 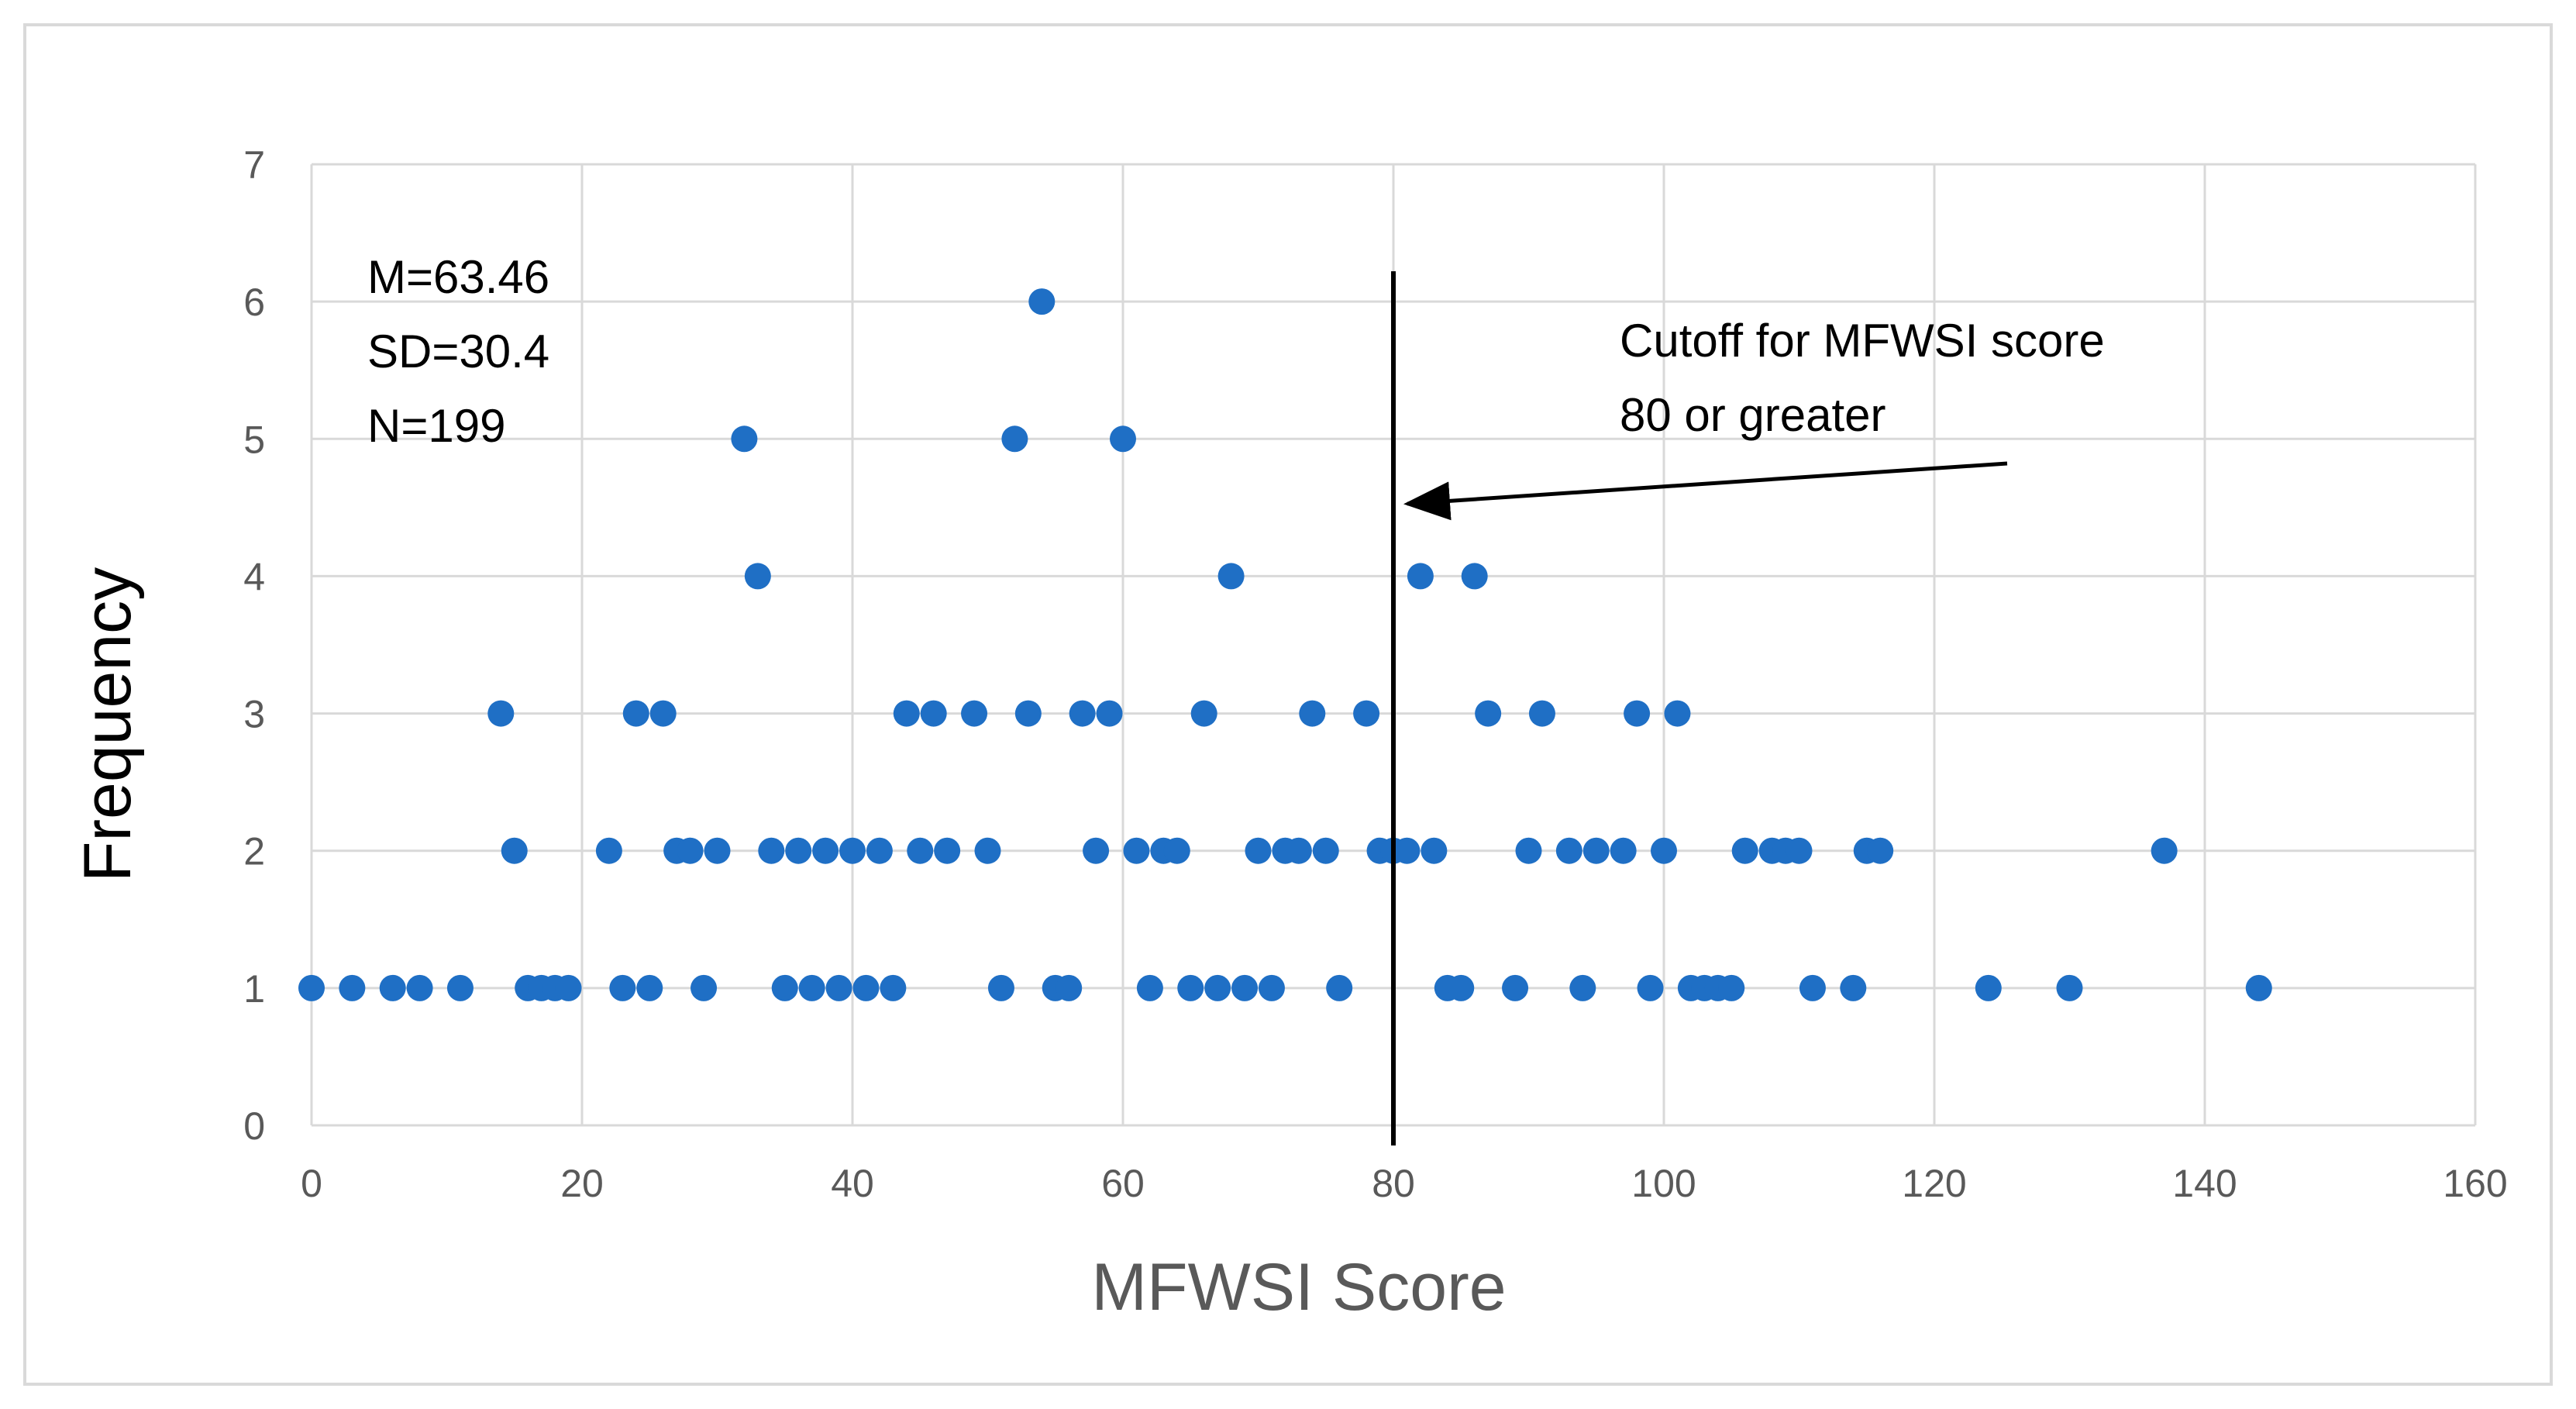 What do you see at coordinates (1753, 415) in the screenshot?
I see `cutoff-label-line-2: 80 or greater` at bounding box center [1753, 415].